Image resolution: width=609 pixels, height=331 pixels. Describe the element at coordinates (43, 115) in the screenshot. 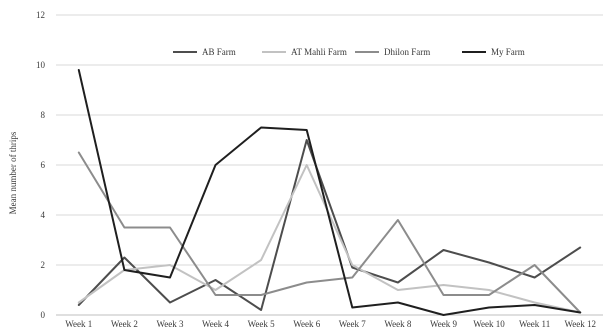

I see `y-tick-label: 8` at that location.